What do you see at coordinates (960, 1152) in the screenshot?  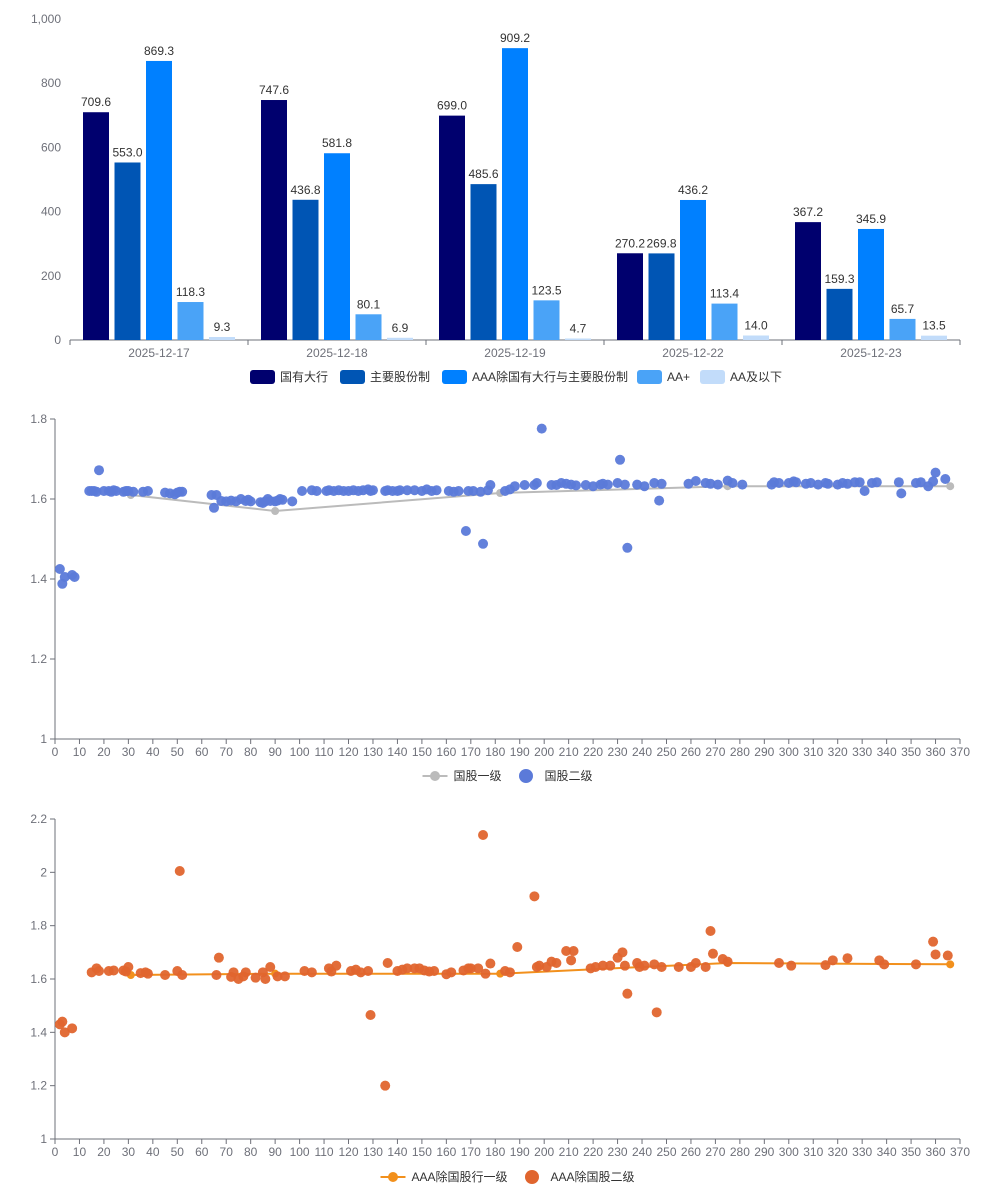 I see `x-tick-label: 370` at bounding box center [960, 1152].